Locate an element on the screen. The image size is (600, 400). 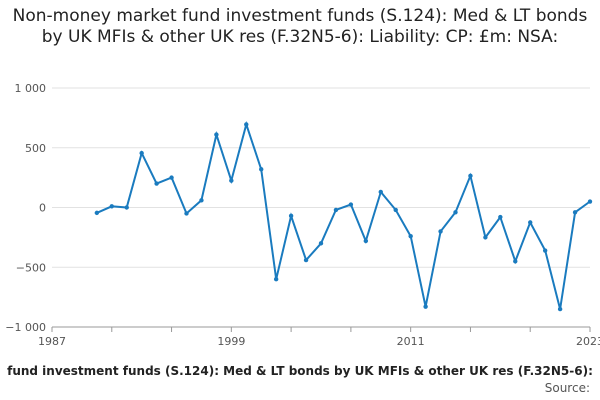
x-tick-label: 1999 is located at coordinates (231, 341).